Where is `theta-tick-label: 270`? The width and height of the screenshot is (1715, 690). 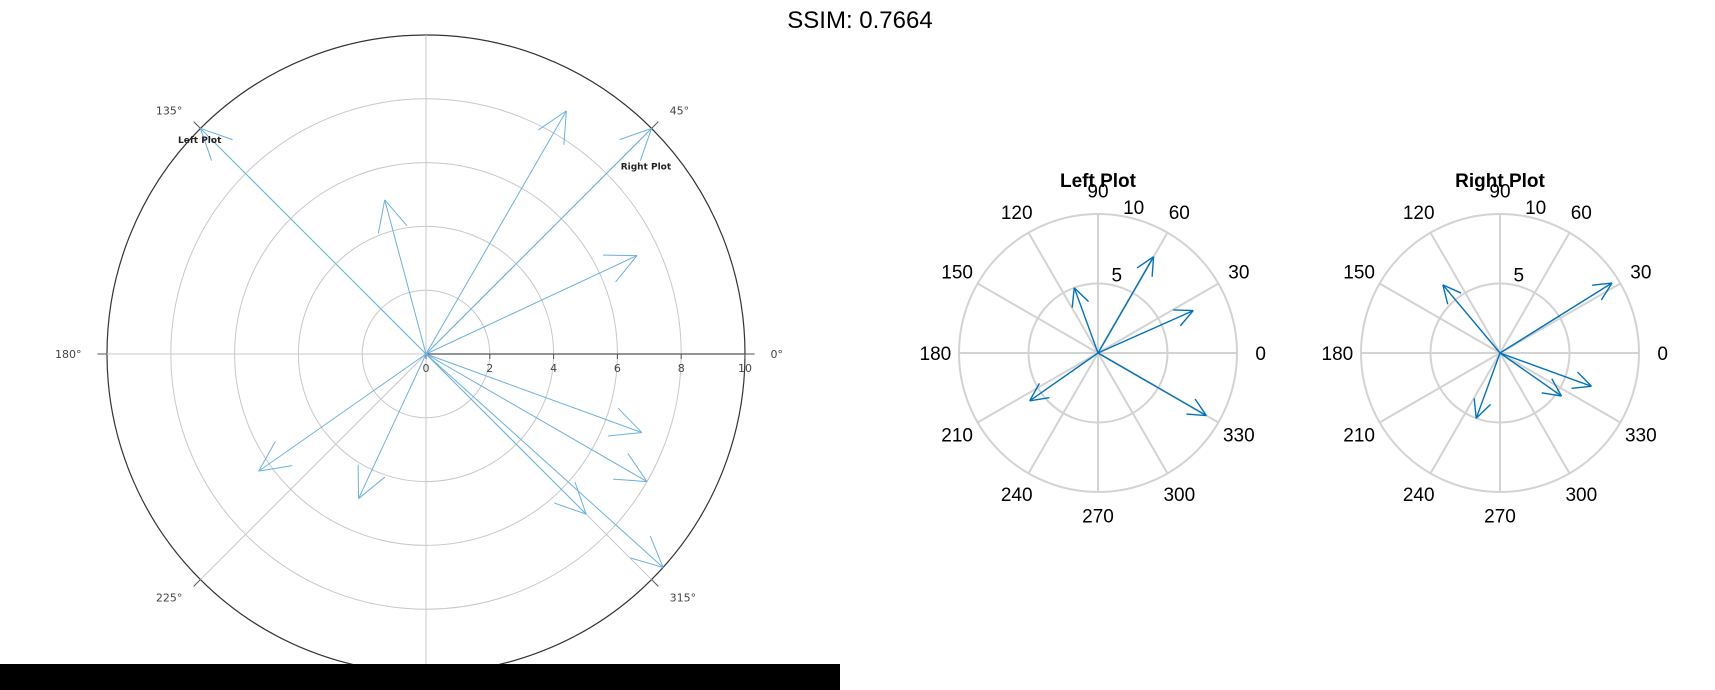 theta-tick-label: 270 is located at coordinates (1500, 517).